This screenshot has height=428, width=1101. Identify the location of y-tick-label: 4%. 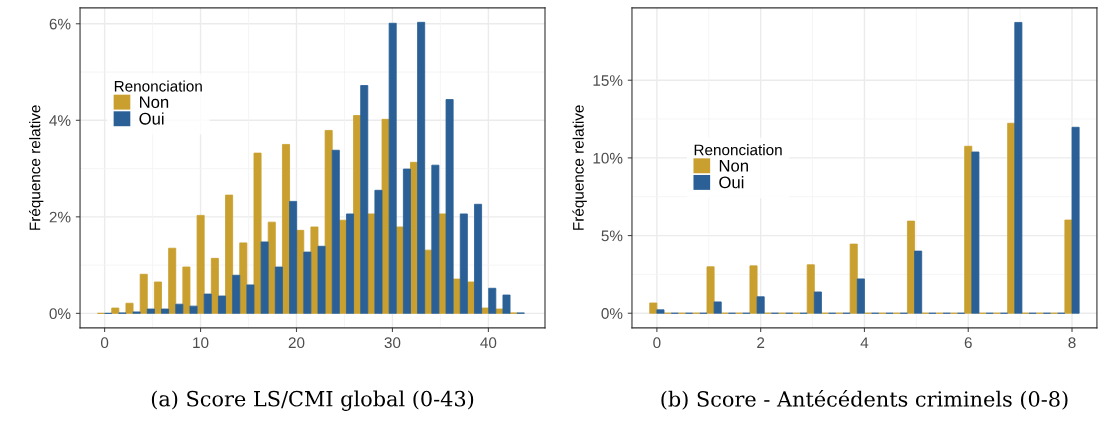
(60, 120).